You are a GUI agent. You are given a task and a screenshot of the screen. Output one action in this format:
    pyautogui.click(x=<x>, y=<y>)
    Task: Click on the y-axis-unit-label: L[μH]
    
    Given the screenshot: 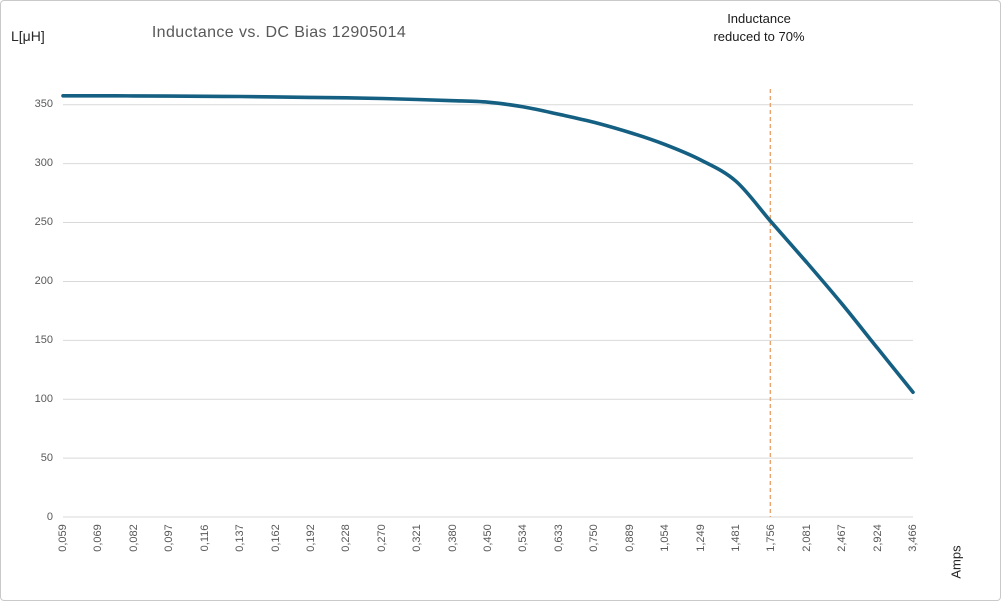 What is the action you would take?
    pyautogui.click(x=28, y=36)
    